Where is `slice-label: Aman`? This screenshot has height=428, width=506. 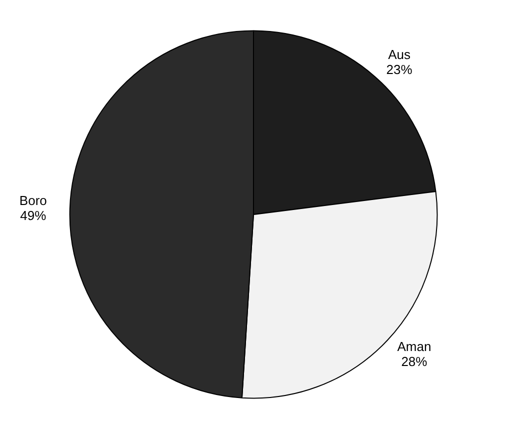 slice-label: Aman is located at coordinates (414, 346).